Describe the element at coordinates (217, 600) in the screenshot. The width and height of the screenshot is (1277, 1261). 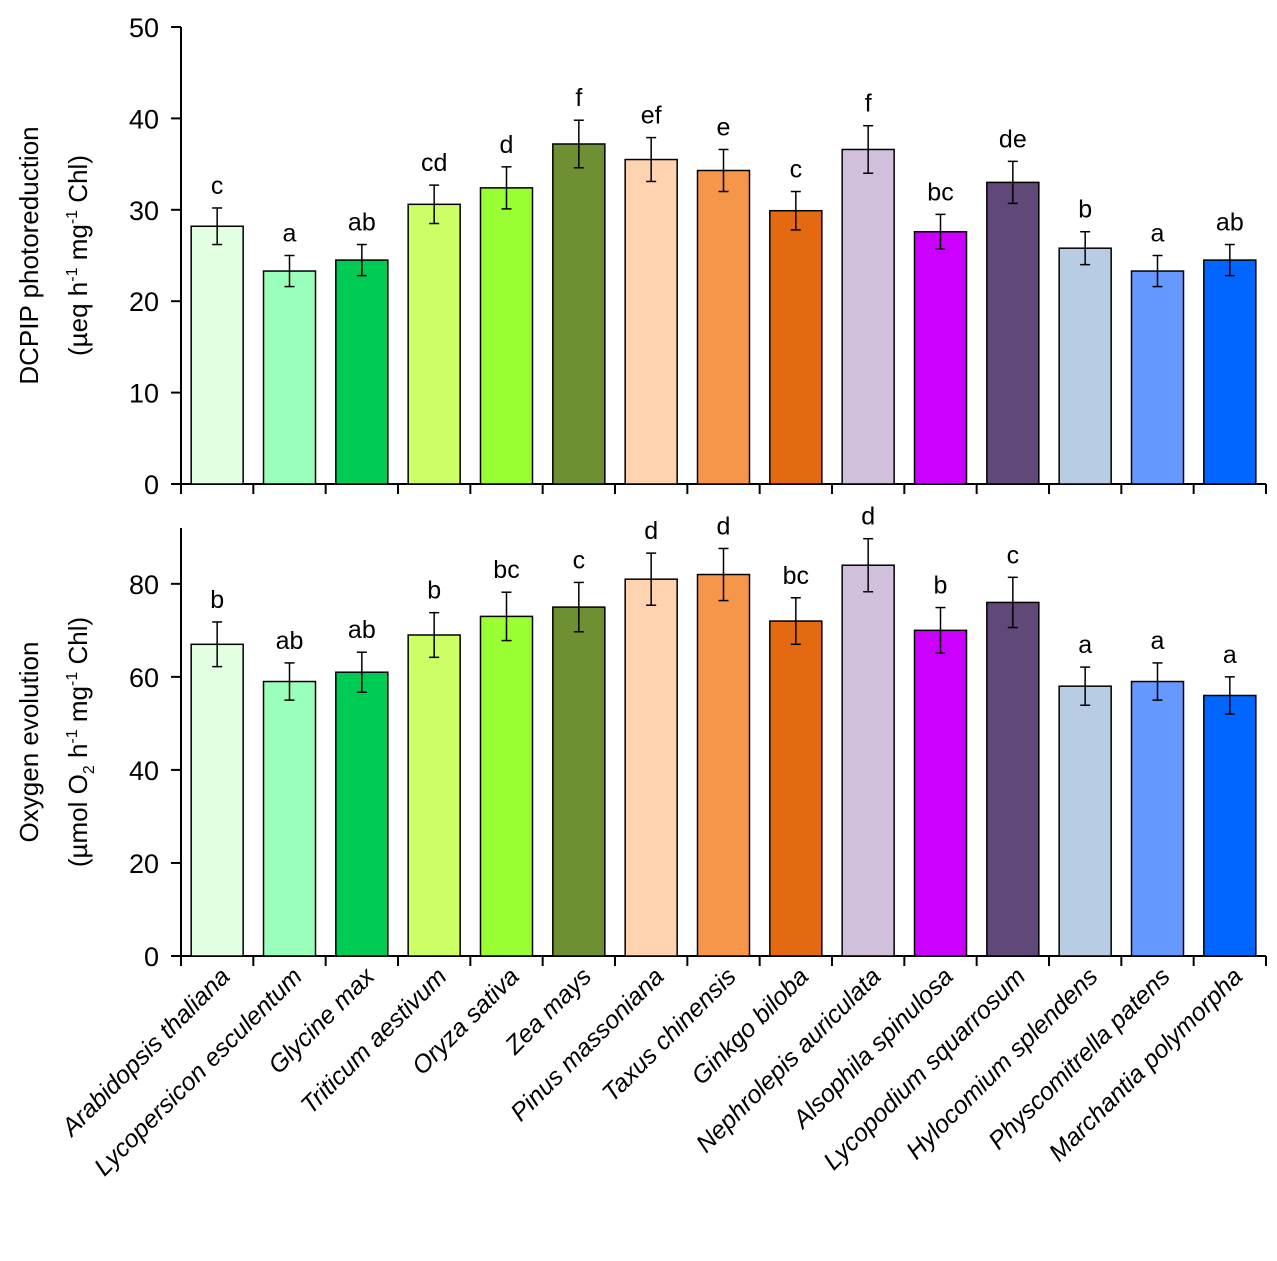
I see `significance-label-bottom-0: b` at that location.